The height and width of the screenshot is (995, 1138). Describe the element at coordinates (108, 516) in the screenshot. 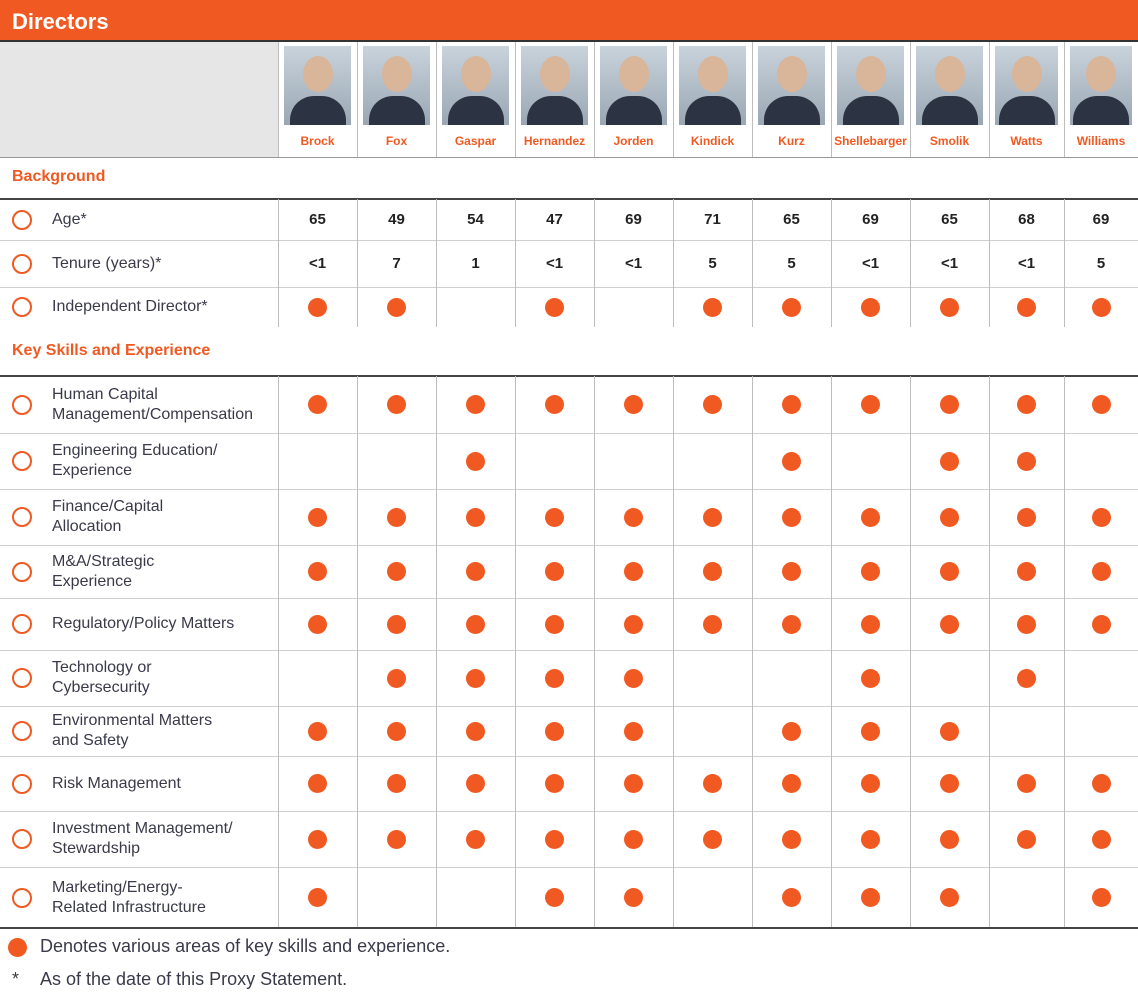

I see `row-label: Finance/Capital Allocation` at that location.